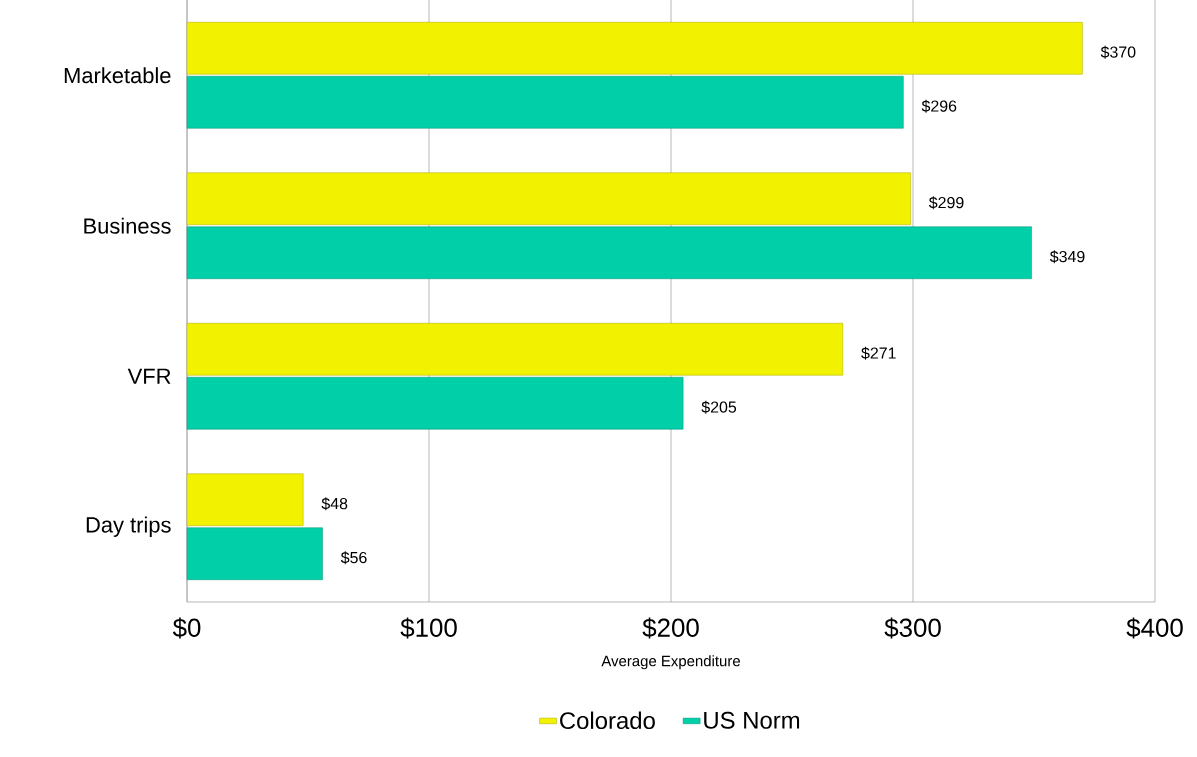  What do you see at coordinates (670, 662) in the screenshot?
I see `x-axis-title: Average Expenditure` at bounding box center [670, 662].